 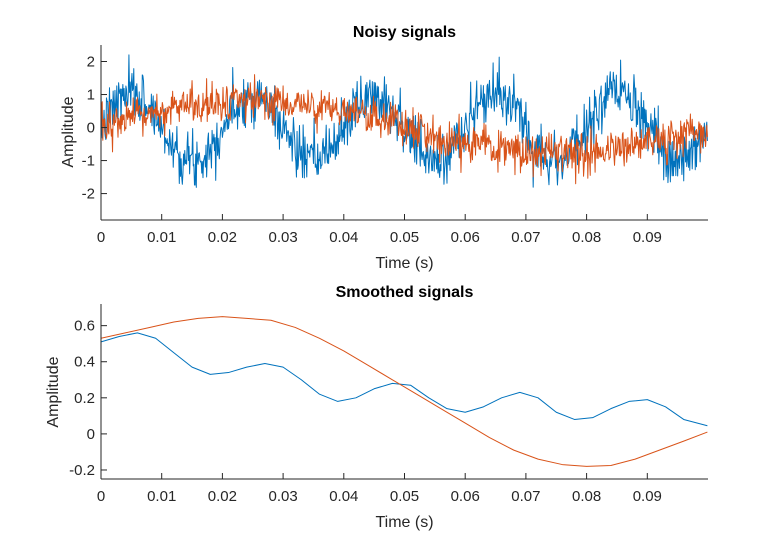 I want to click on noisy-signals-y-tick-label: 2, so click(x=91, y=62).